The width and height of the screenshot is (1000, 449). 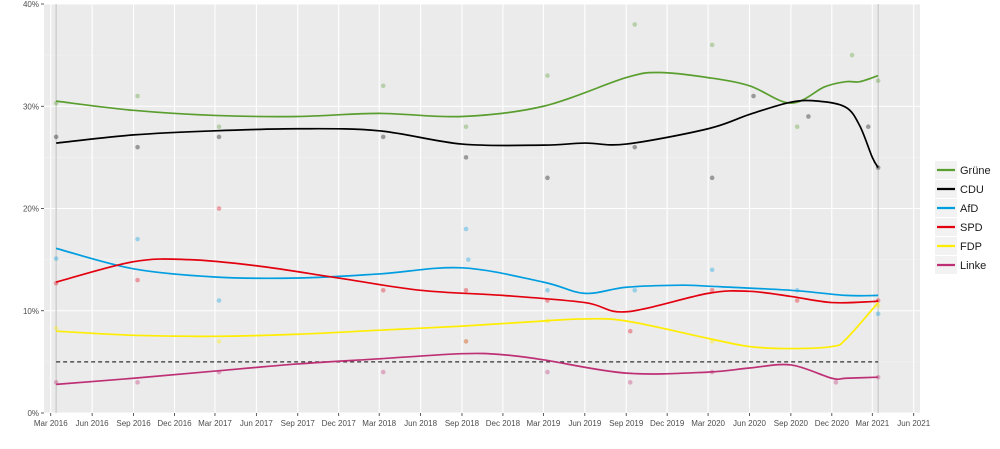 I want to click on y-tick-label: 30%, so click(x=31, y=106).